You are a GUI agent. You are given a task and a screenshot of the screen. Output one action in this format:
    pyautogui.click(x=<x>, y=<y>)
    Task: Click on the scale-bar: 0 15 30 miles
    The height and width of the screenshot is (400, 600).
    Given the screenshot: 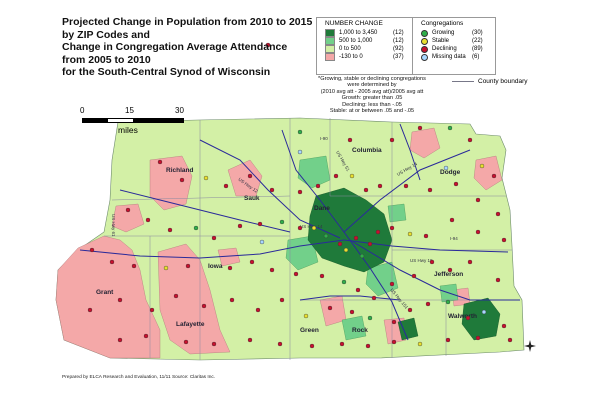 What is the action you would take?
    pyautogui.click(x=133, y=121)
    